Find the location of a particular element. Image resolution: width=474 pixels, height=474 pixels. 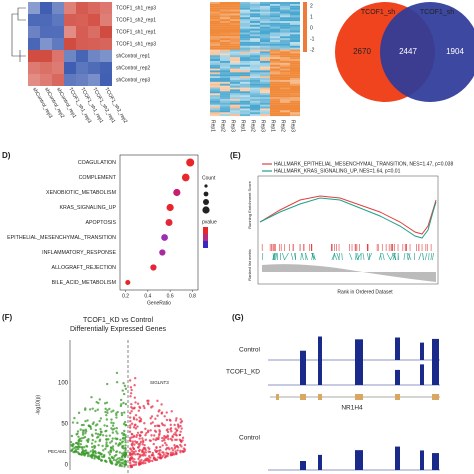

axis-label: GeneRatio is located at coordinates (159, 303).